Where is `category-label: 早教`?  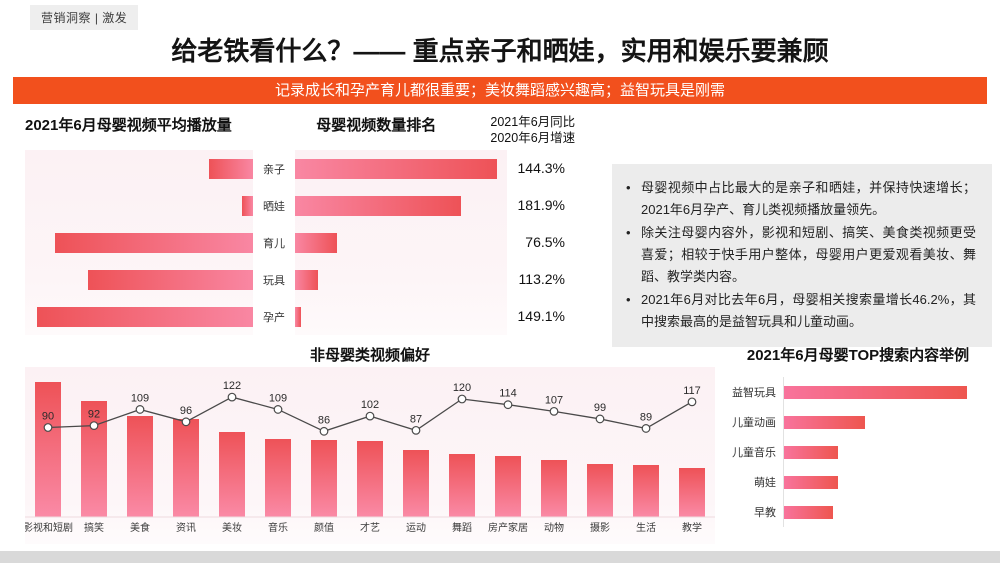 category-label: 早教 is located at coordinates (765, 513).